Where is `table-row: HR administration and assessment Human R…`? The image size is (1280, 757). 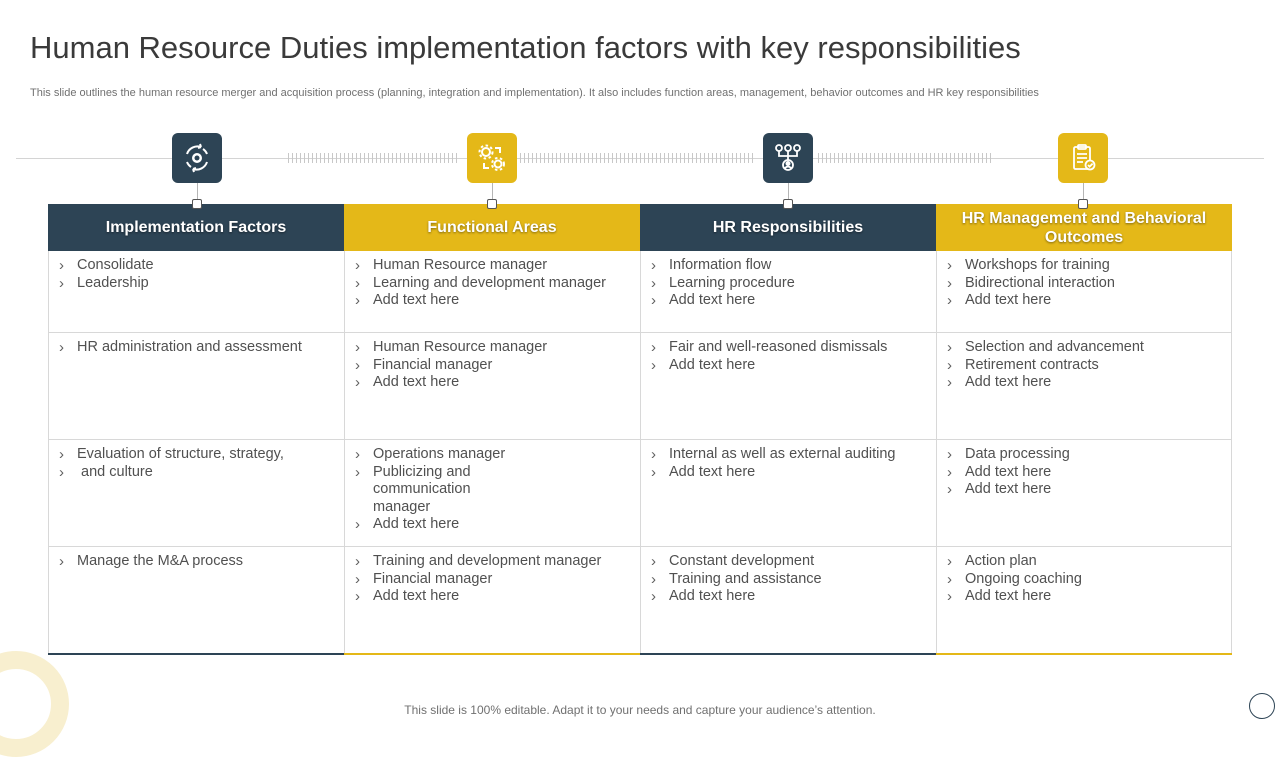
table-row: HR administration and assessment Human R… is located at coordinates (640, 386).